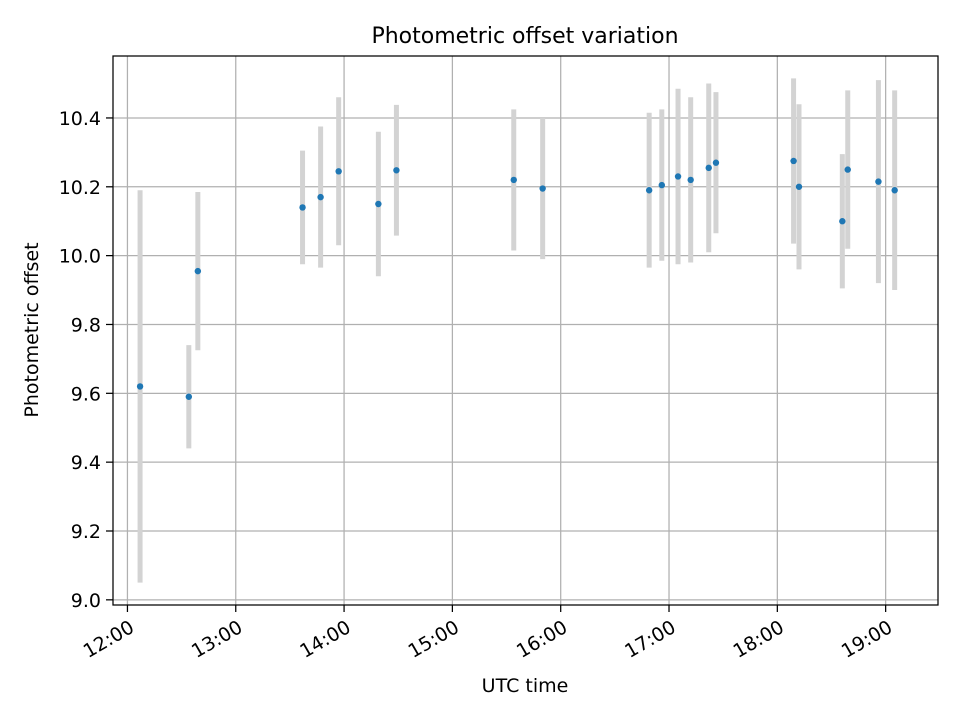 This screenshot has height=720, width=960. What do you see at coordinates (109, 639) in the screenshot?
I see `x-tick-label: 12:00` at bounding box center [109, 639].